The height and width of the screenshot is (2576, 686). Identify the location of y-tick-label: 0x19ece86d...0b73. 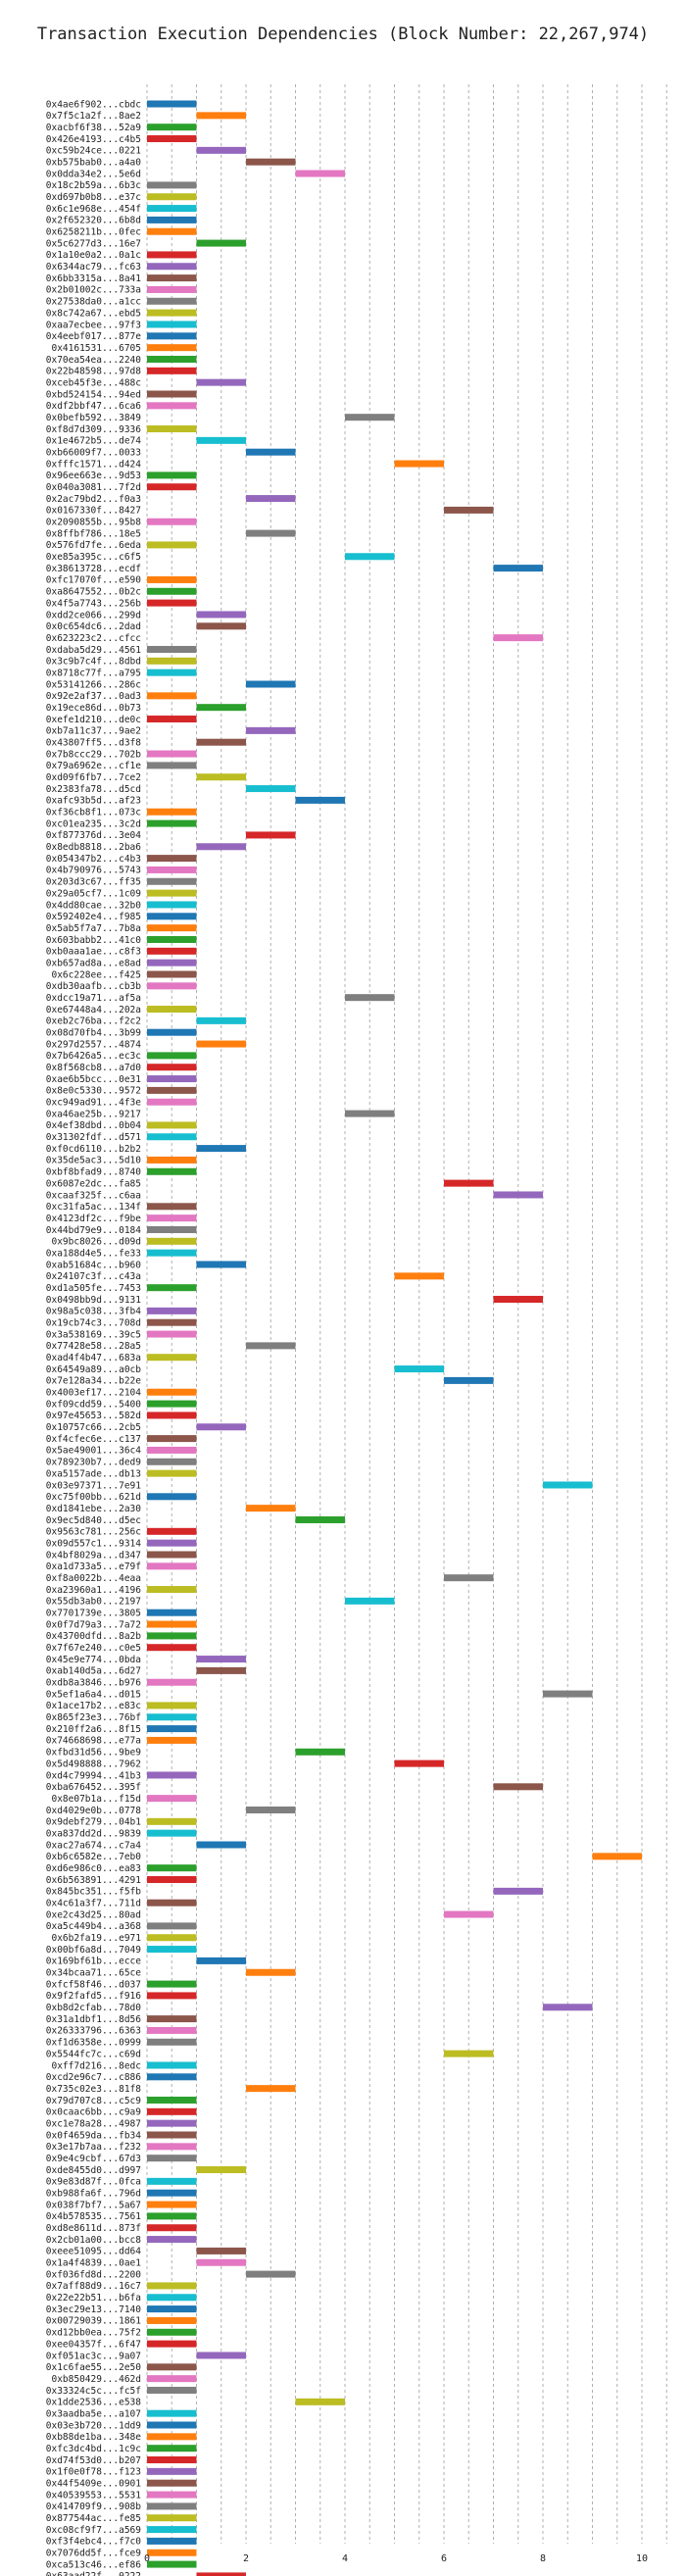
(93, 708).